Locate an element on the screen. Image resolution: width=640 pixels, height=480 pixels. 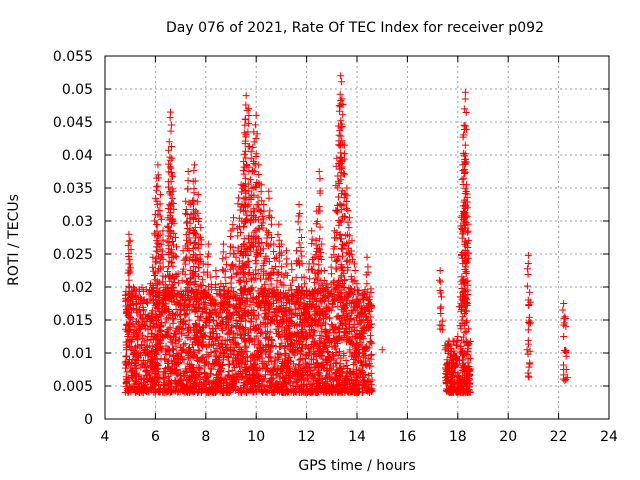
y-tick-label: 0 is located at coordinates (88, 420).